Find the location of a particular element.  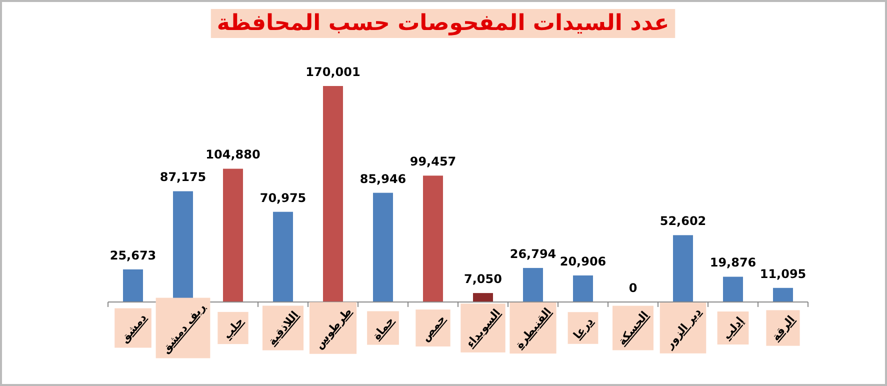

data-label: 11,095 is located at coordinates (783, 273).